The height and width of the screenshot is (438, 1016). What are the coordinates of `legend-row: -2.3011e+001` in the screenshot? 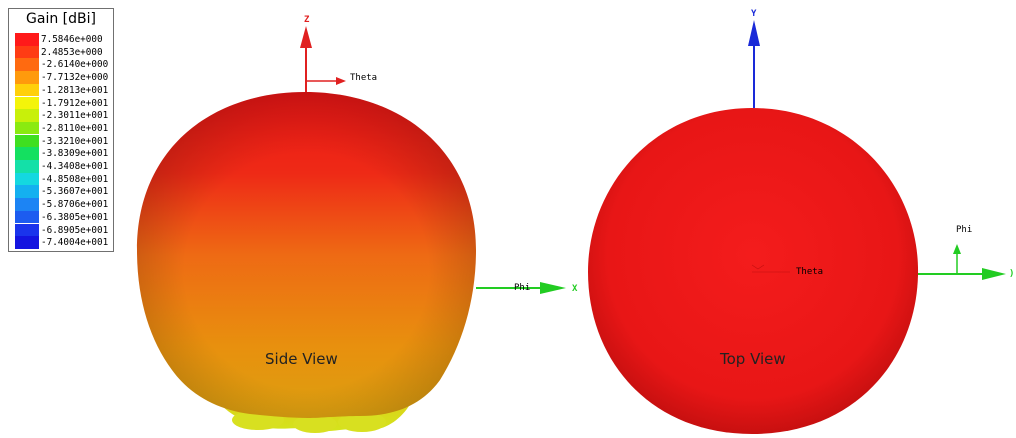 It's located at (63, 115).